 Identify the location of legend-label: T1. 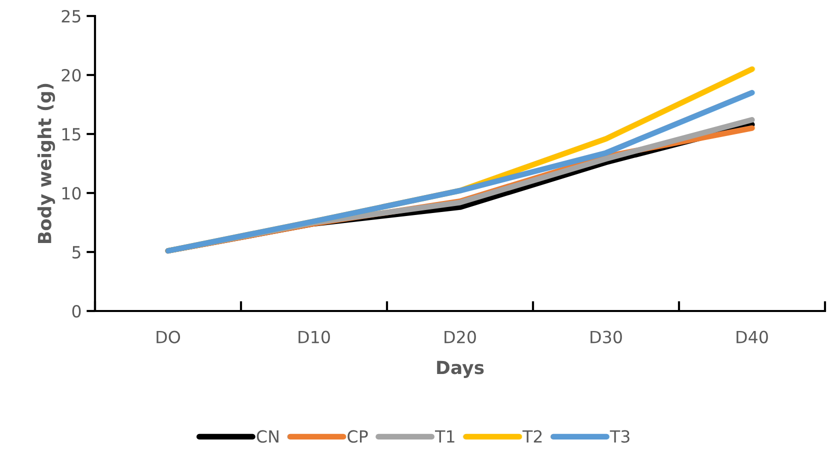
(444, 436).